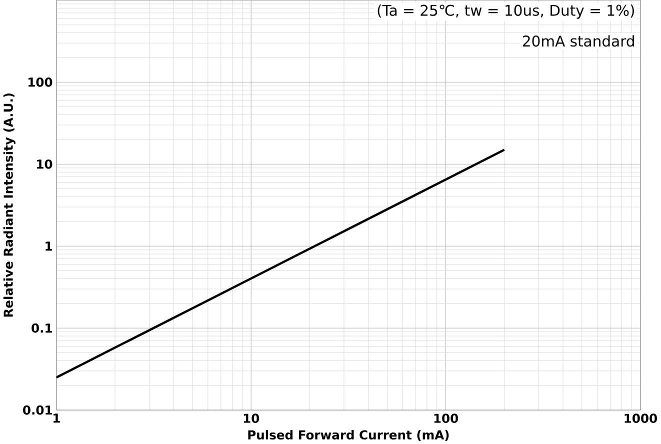  I want to click on y-tick-label: 10, so click(44, 164).